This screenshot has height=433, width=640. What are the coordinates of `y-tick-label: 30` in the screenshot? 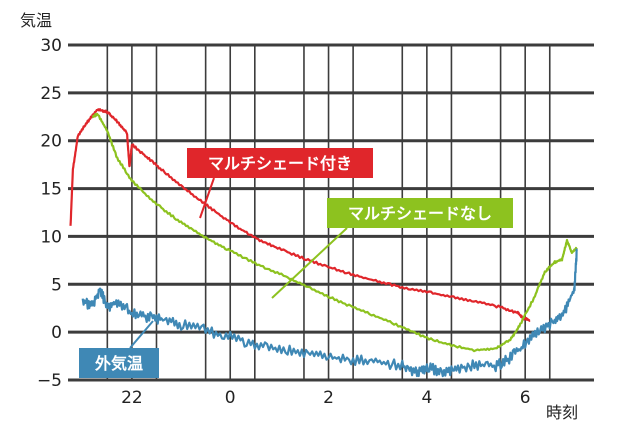 It's located at (51, 46).